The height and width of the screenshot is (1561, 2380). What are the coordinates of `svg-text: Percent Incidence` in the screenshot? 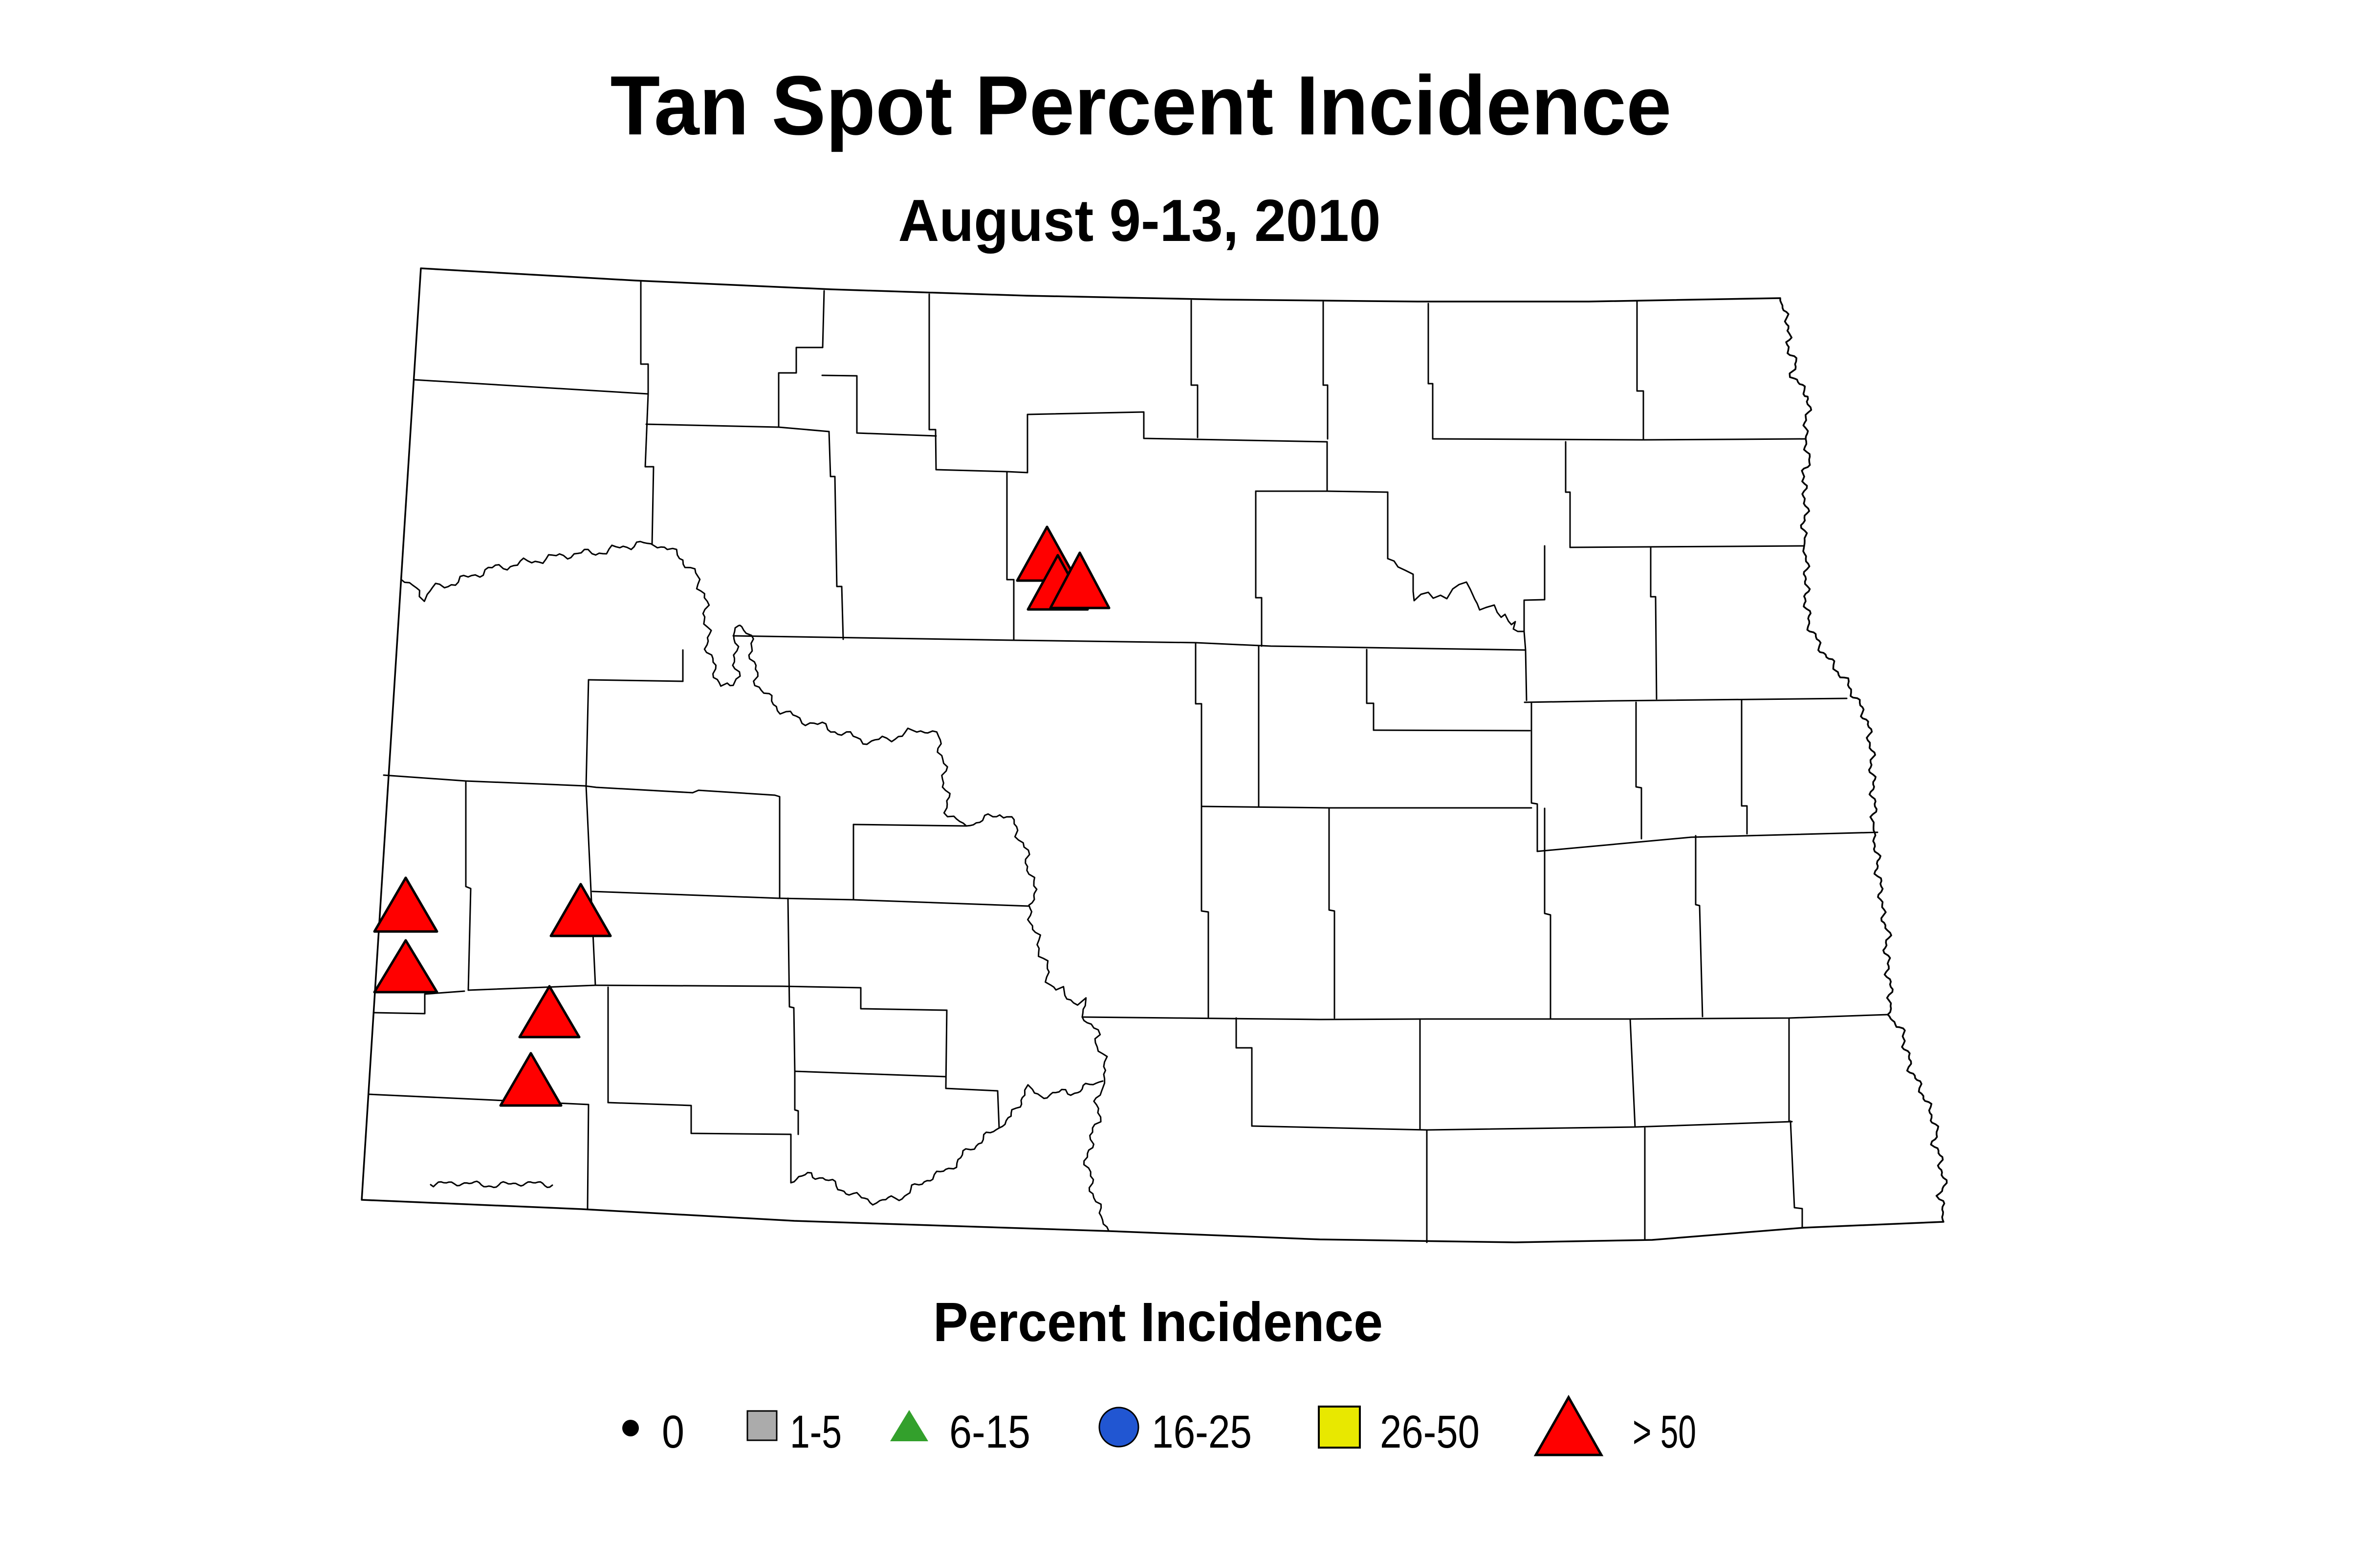 It's located at (1158, 1322).